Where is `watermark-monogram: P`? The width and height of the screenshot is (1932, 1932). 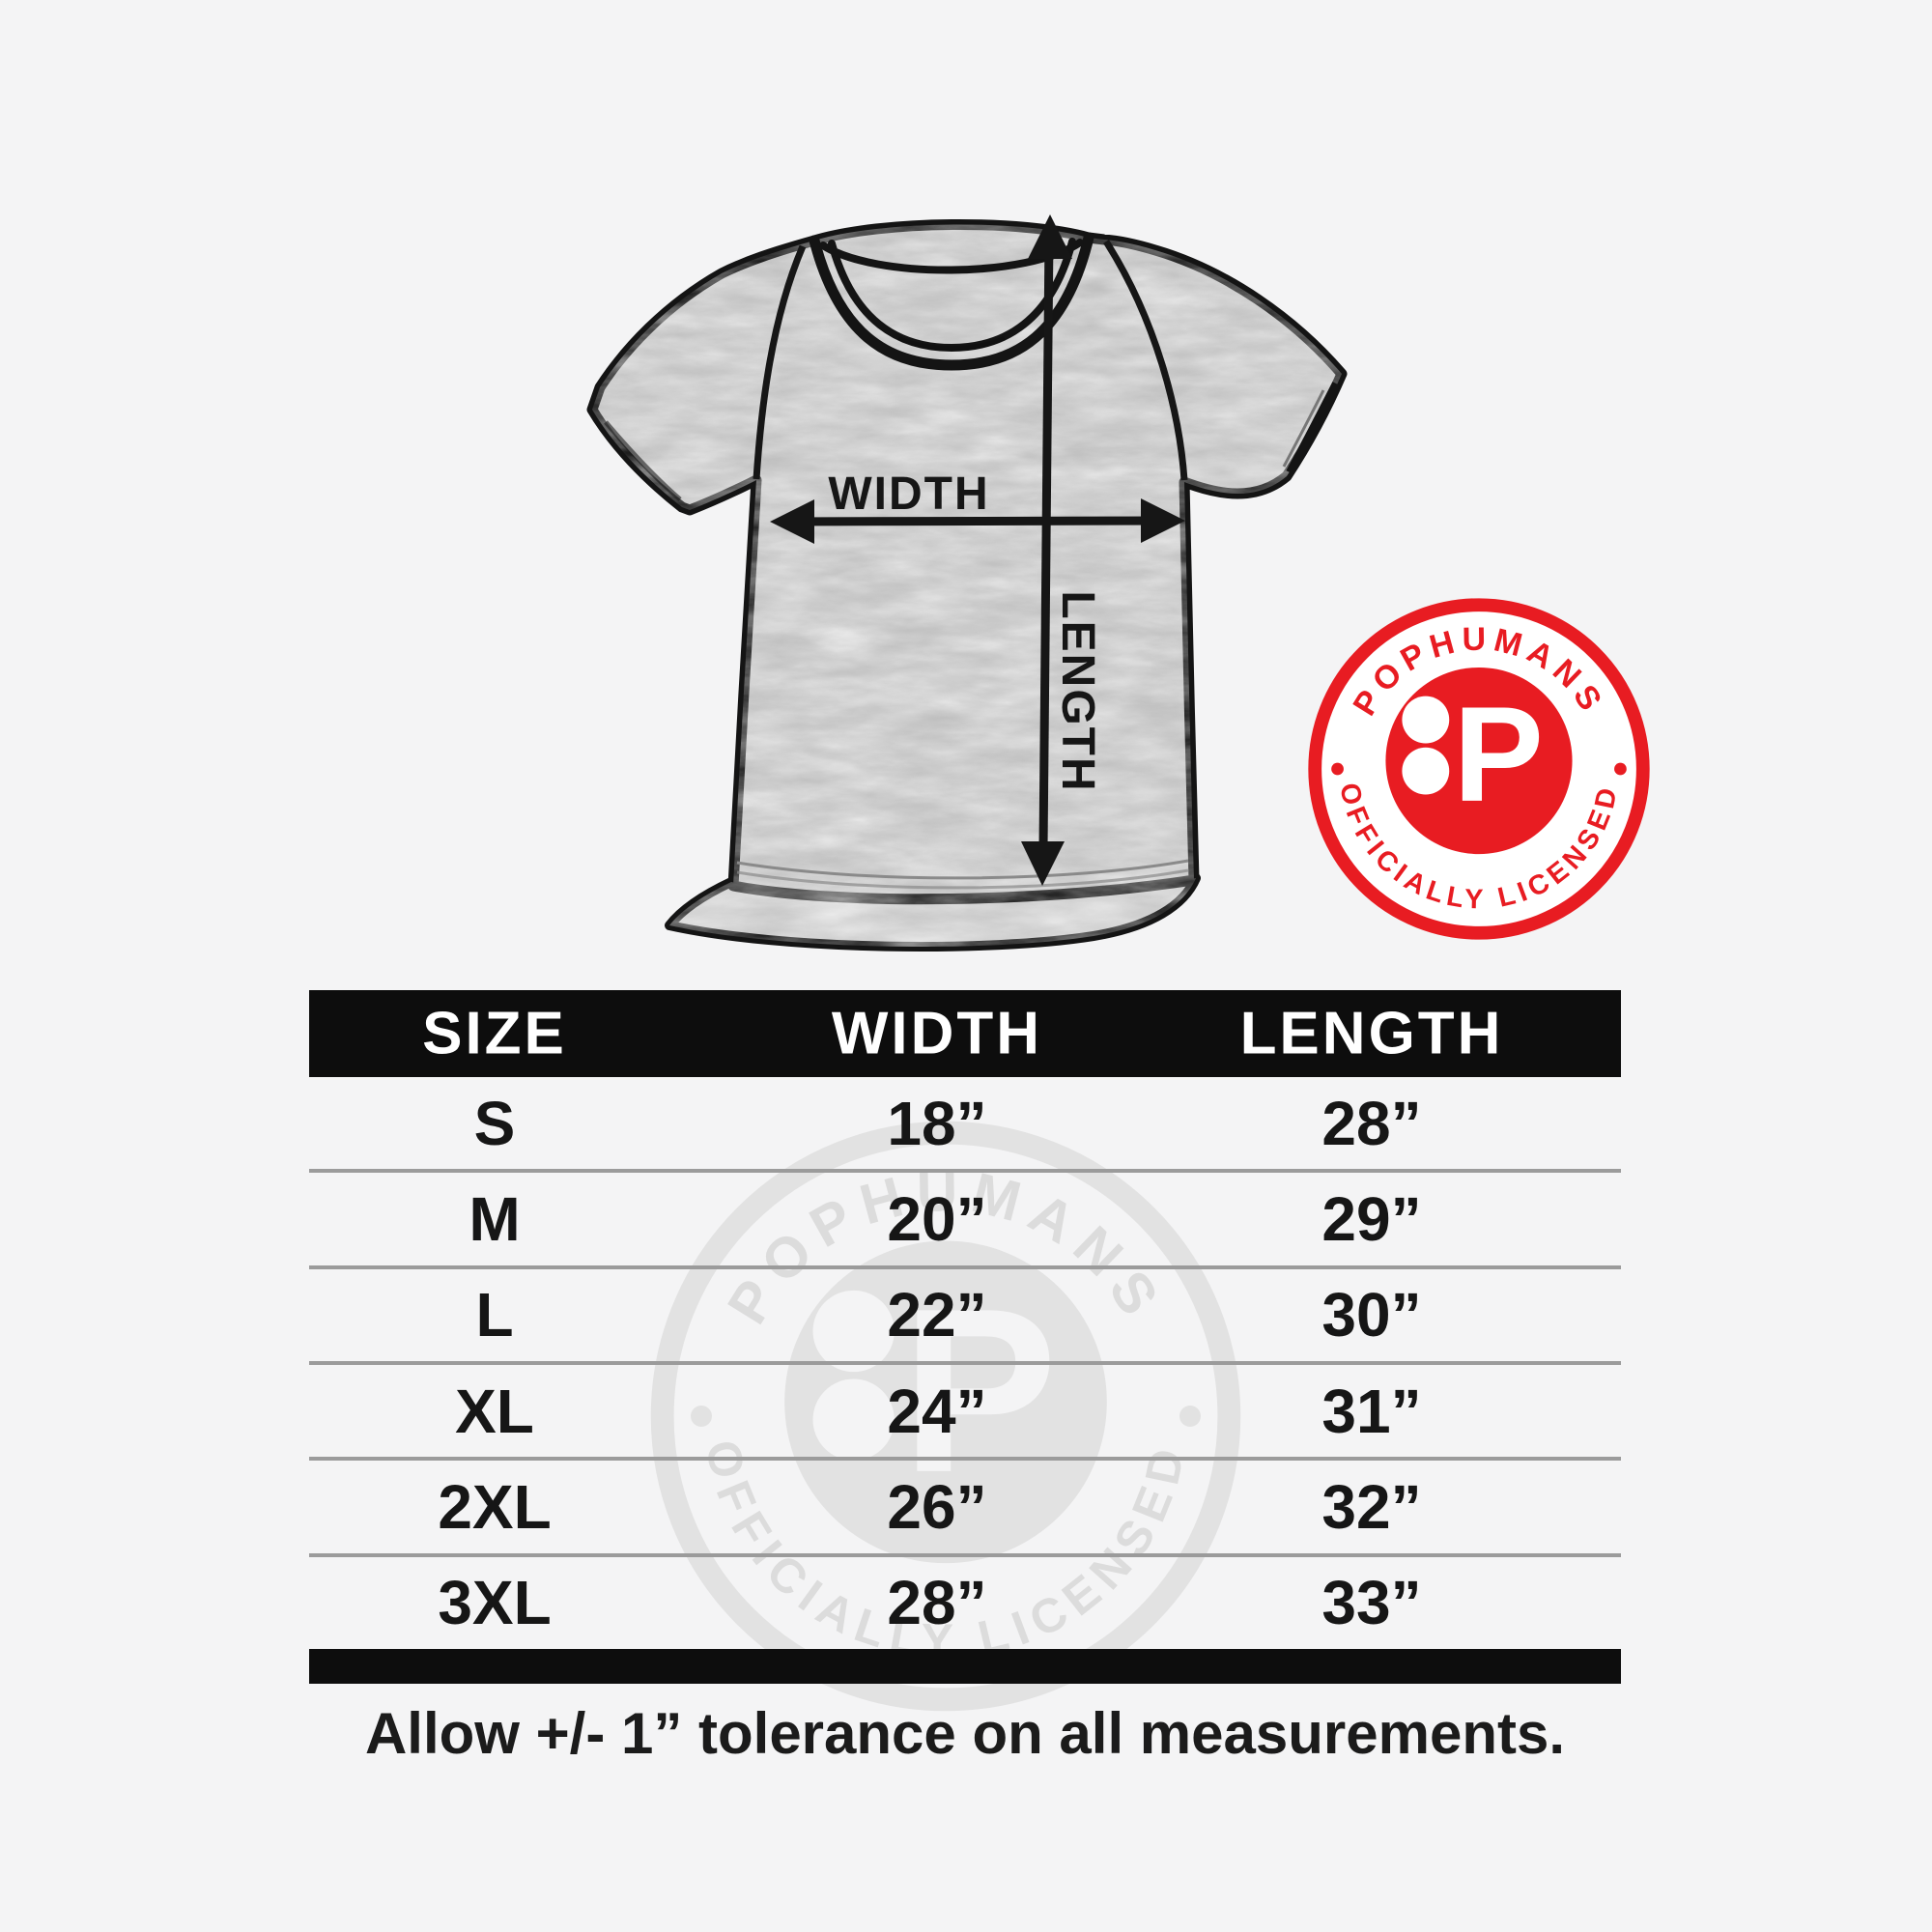
watermark-monogram: P is located at coordinates (979, 1391).